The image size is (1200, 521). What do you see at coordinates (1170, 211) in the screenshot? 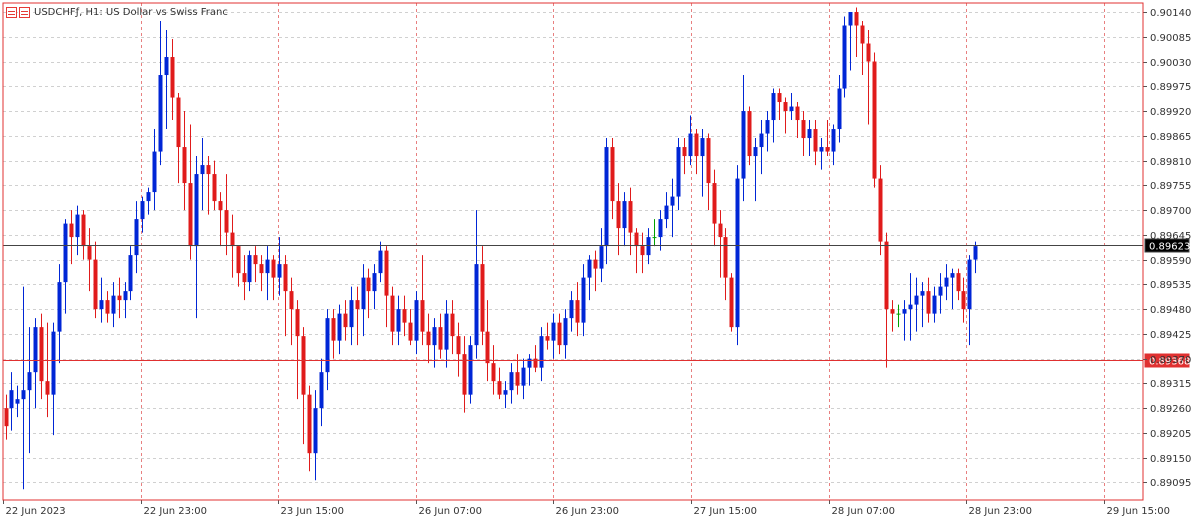
I see `price-tick-label: 0.89700` at bounding box center [1170, 211].